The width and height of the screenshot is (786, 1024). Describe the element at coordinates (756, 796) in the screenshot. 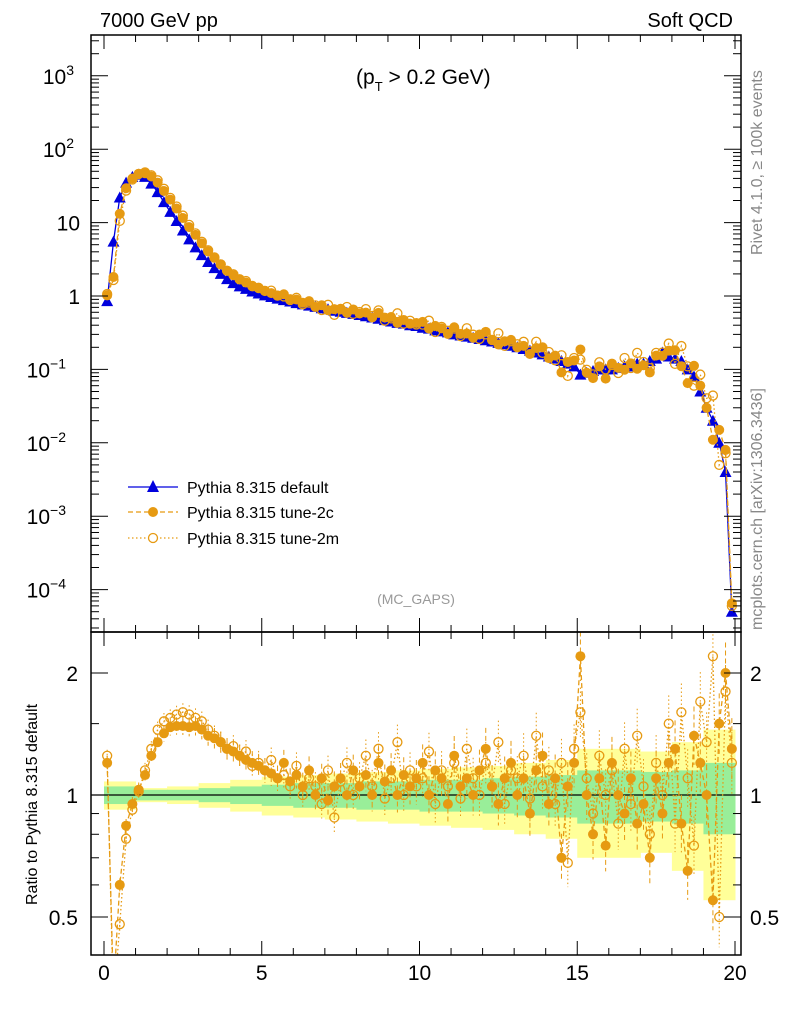

I see `ratio-tick-label-right: 1` at that location.